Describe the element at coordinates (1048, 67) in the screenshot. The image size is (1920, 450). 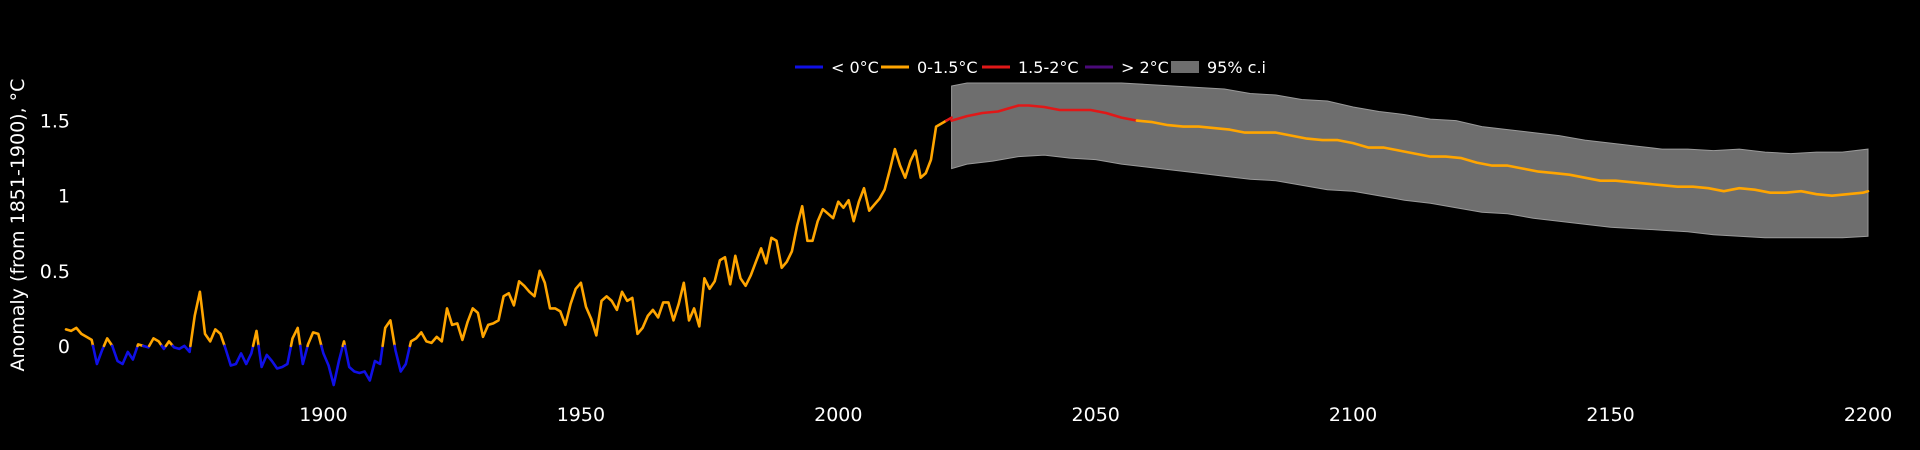
I see `legend-label: 1.5-2°C` at that location.